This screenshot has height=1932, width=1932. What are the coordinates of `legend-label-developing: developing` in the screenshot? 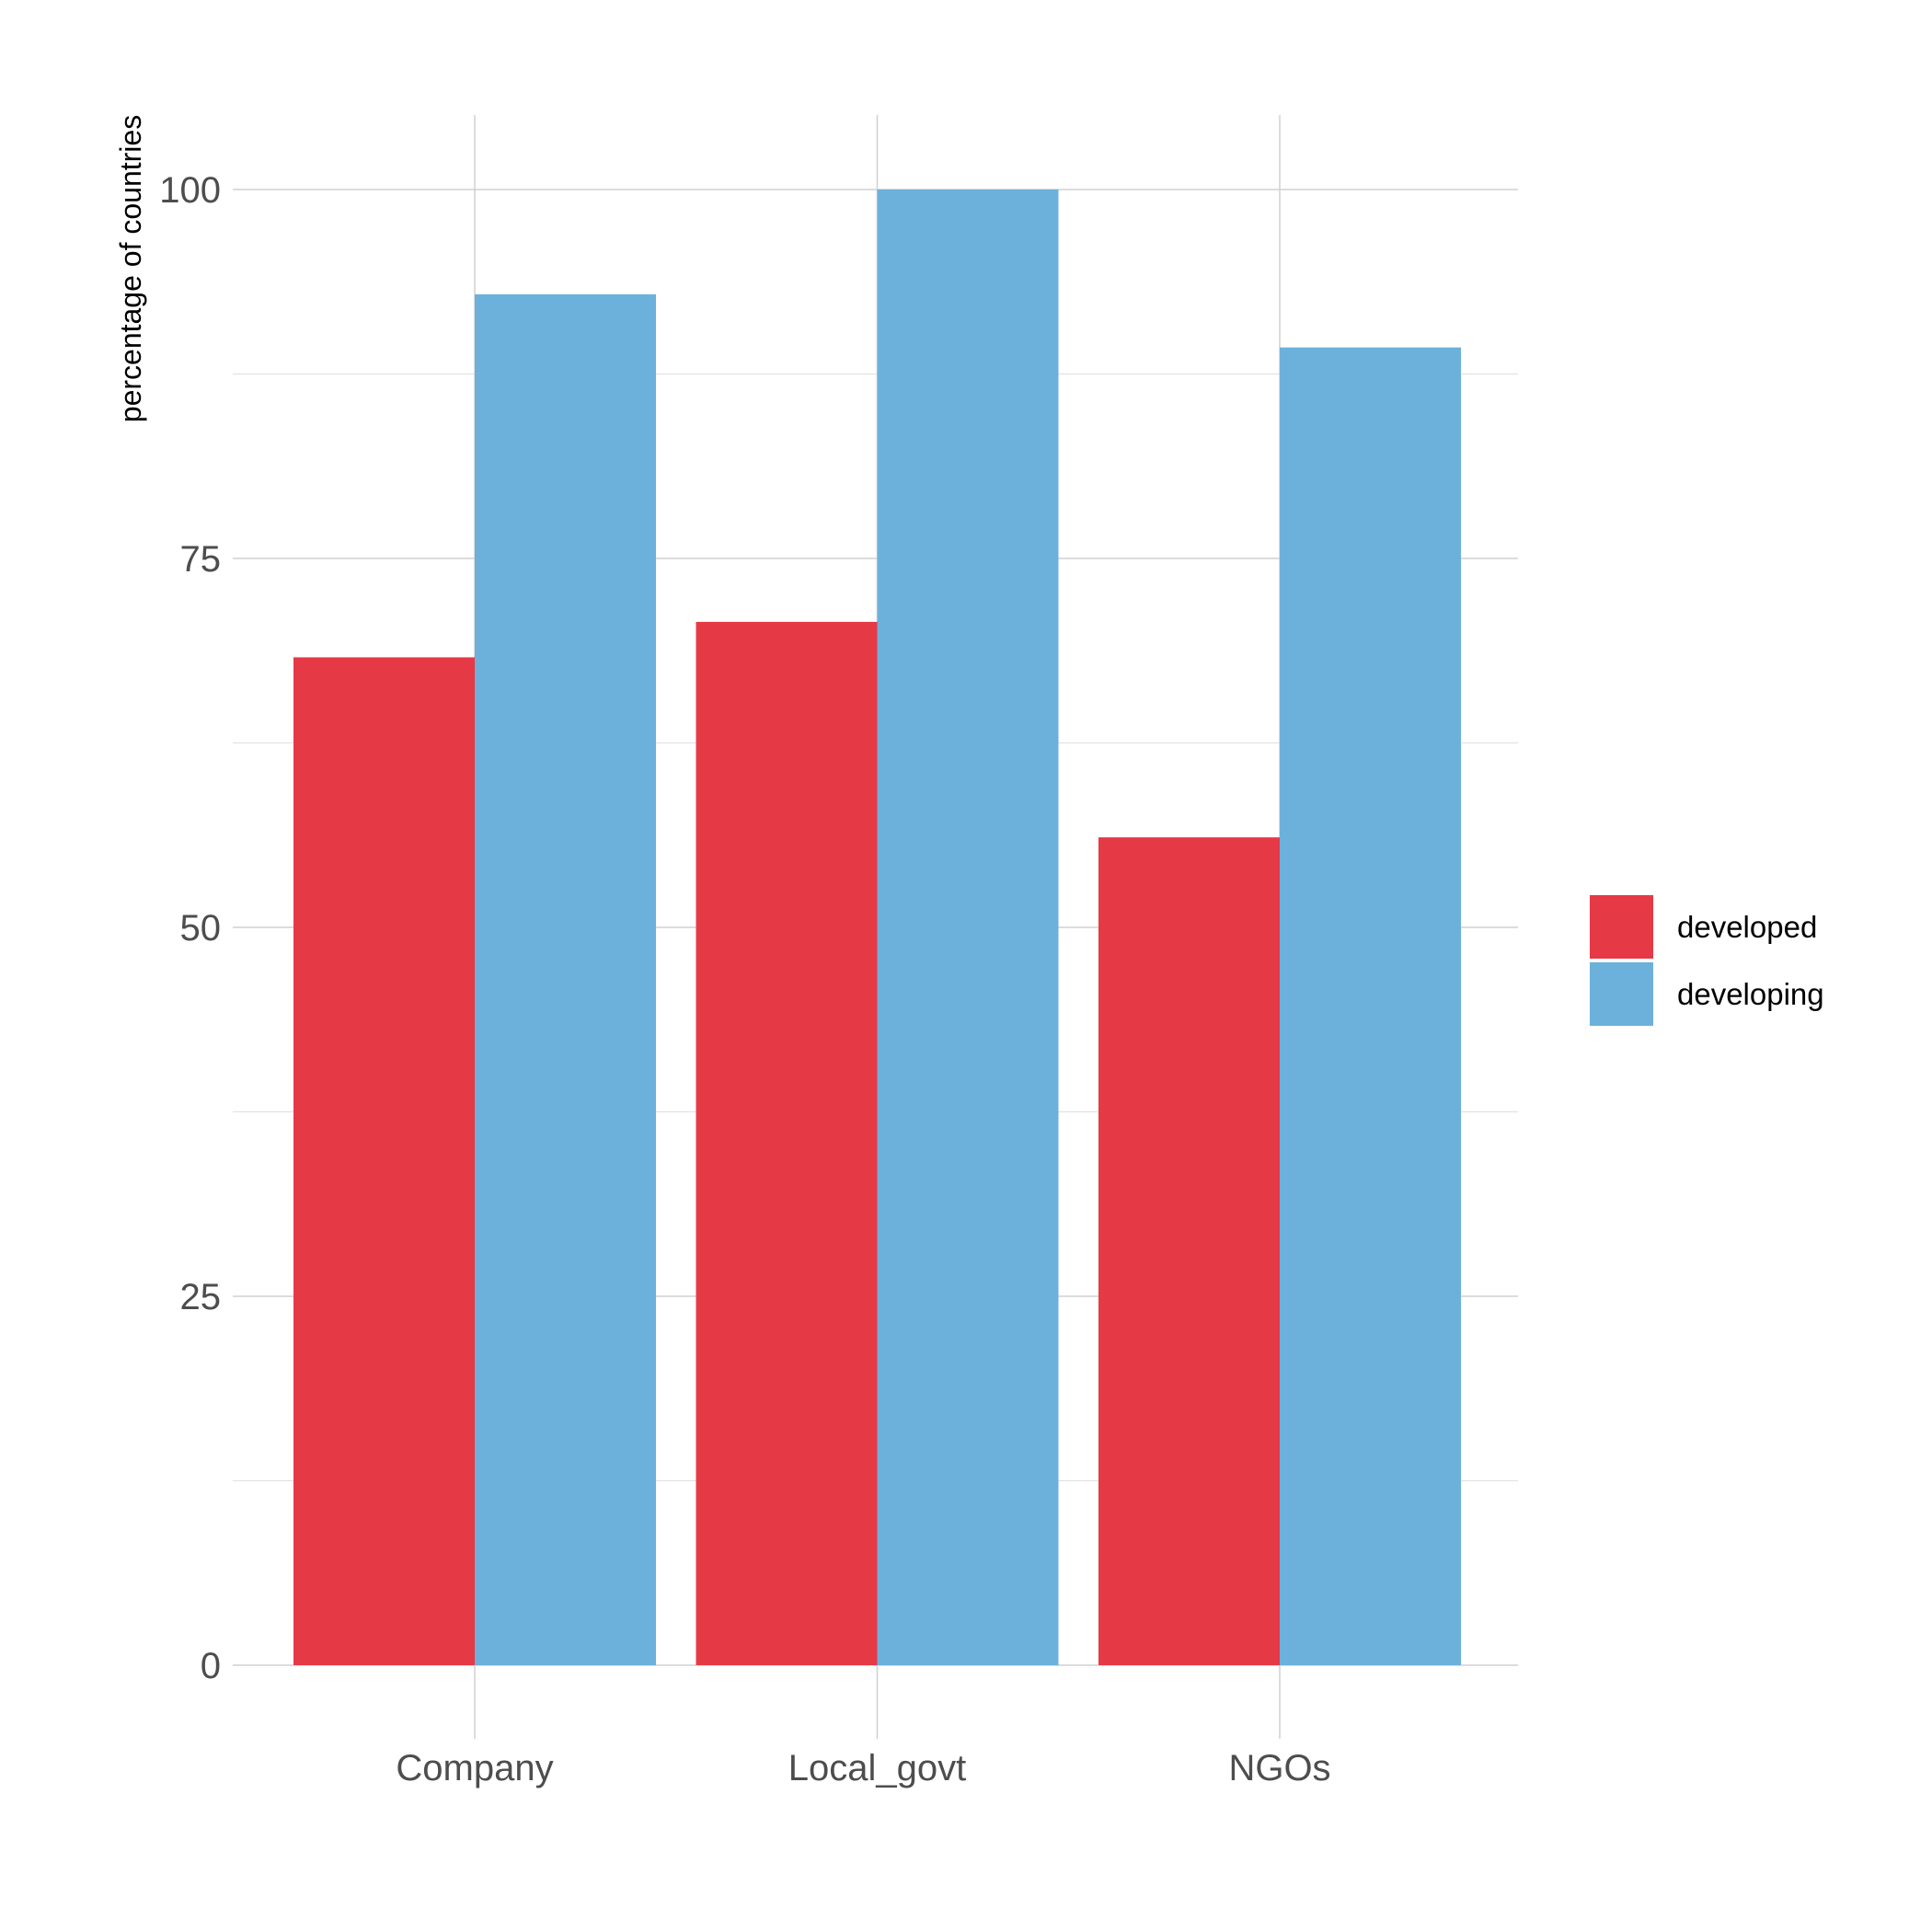 It's located at (1750, 994).